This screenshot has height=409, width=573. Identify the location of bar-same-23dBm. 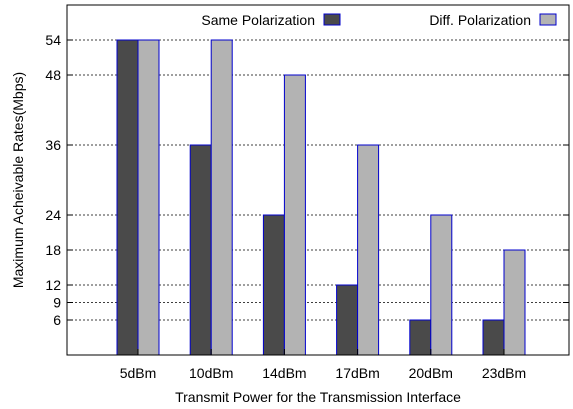
(493, 337).